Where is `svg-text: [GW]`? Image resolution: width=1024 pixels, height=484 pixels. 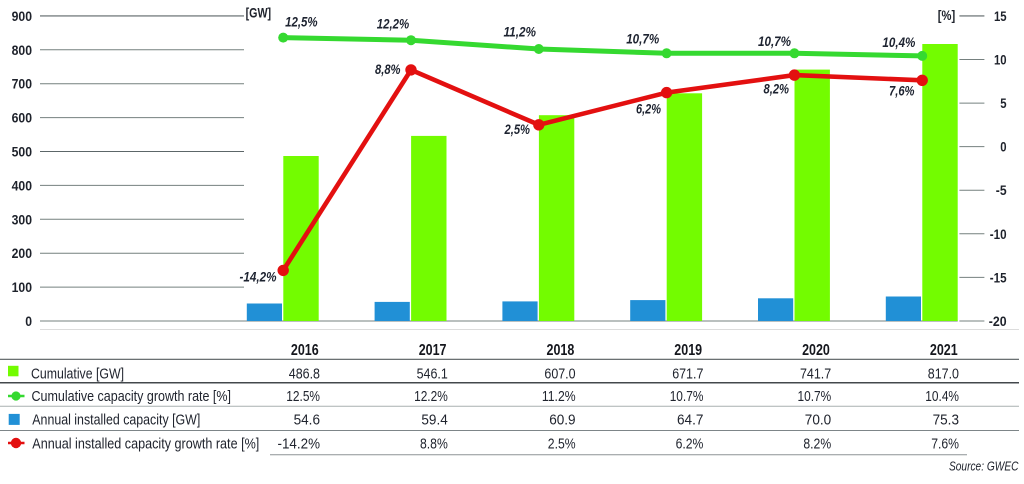
svg-text: [GW] is located at coordinates (259, 13).